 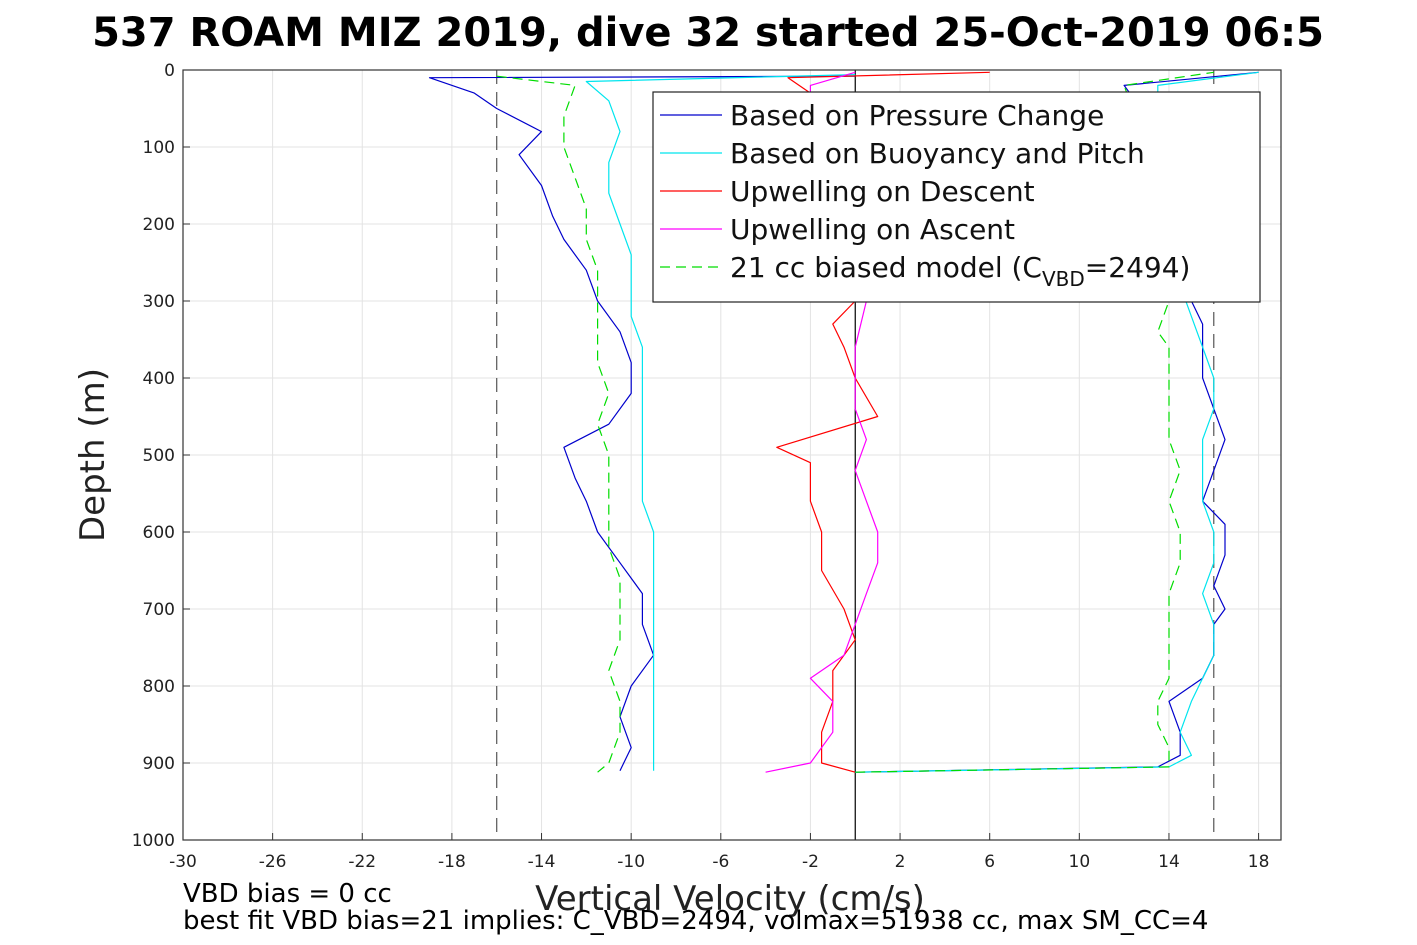 I want to click on y-tick-label: 100, so click(x=159, y=148).